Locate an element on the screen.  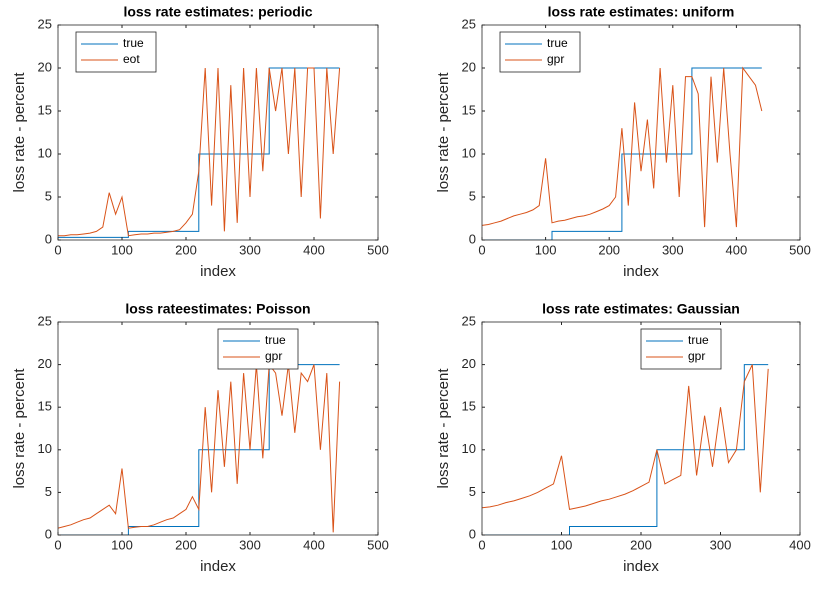
legend: true eot is located at coordinates (116, 52).